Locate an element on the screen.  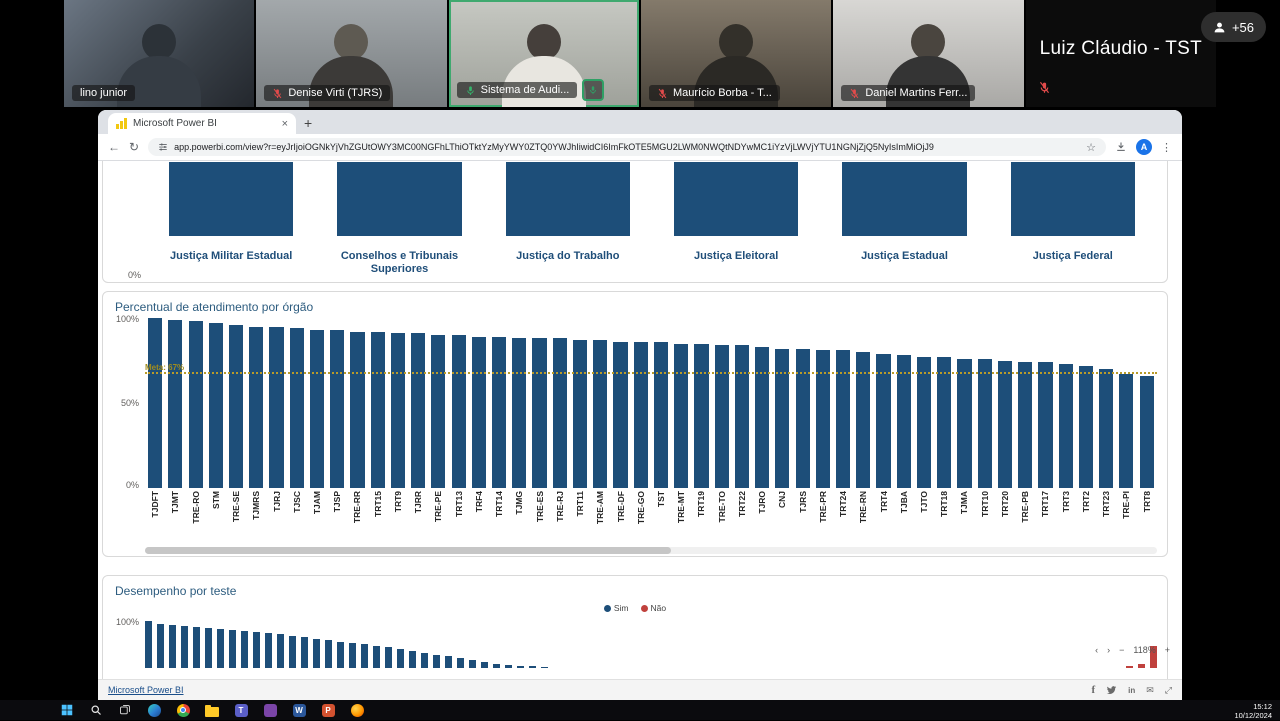
powerpoint-icon: P is located at coordinates (328, 710).